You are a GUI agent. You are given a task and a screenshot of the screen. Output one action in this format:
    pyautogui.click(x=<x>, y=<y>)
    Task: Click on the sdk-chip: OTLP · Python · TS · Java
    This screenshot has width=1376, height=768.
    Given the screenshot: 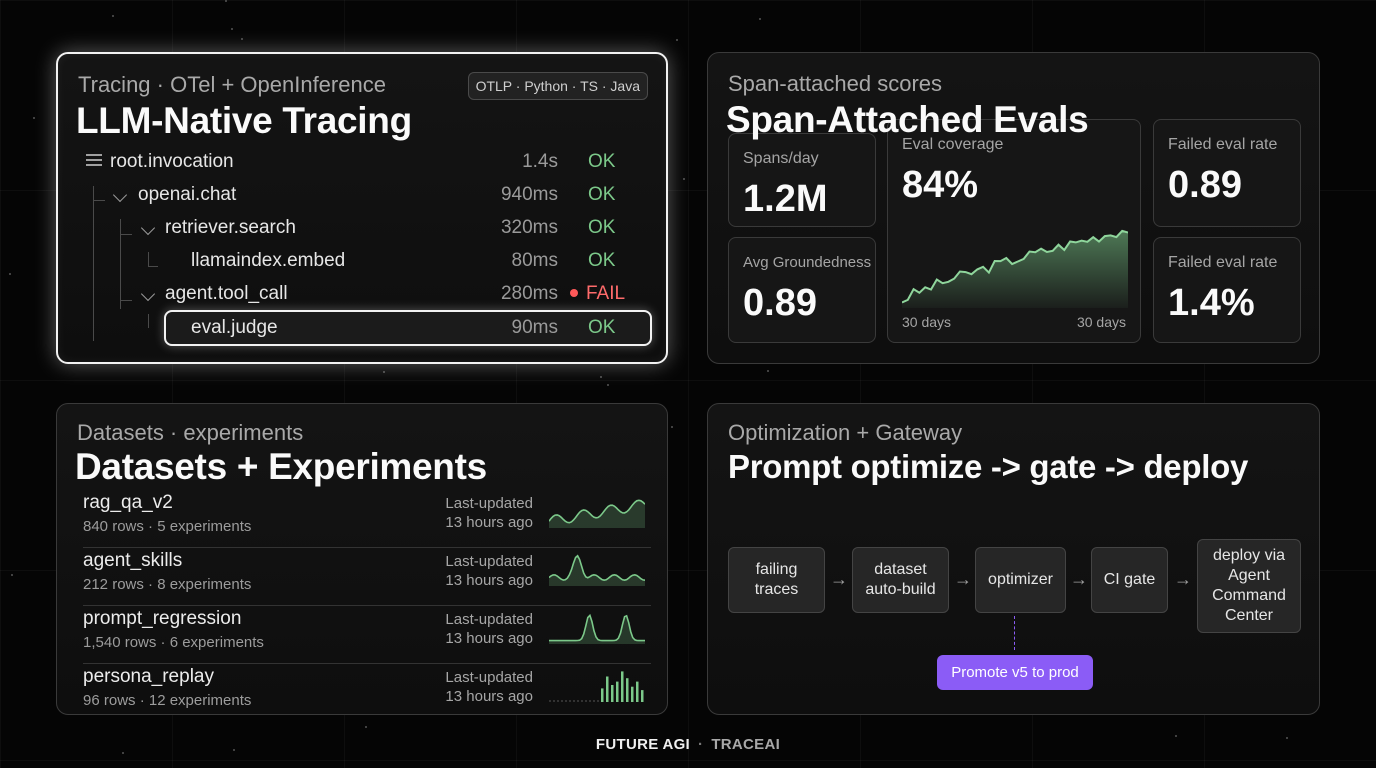 What is the action you would take?
    pyautogui.click(x=557, y=86)
    